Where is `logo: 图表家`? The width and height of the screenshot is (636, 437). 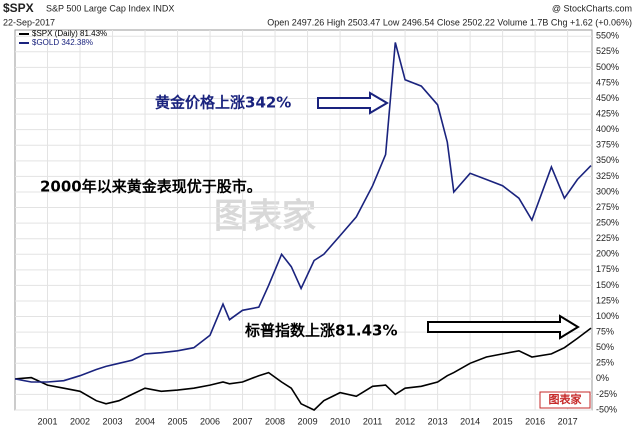
logo: 图表家 is located at coordinates (566, 399).